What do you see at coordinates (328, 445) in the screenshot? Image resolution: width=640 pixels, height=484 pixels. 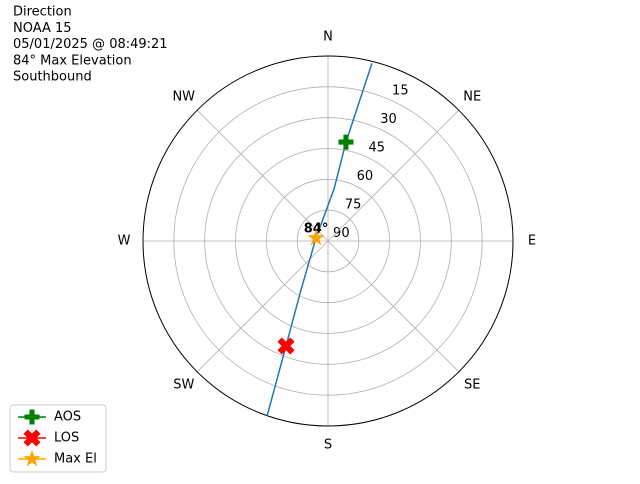 I see `theta-tick-label: S` at bounding box center [328, 445].